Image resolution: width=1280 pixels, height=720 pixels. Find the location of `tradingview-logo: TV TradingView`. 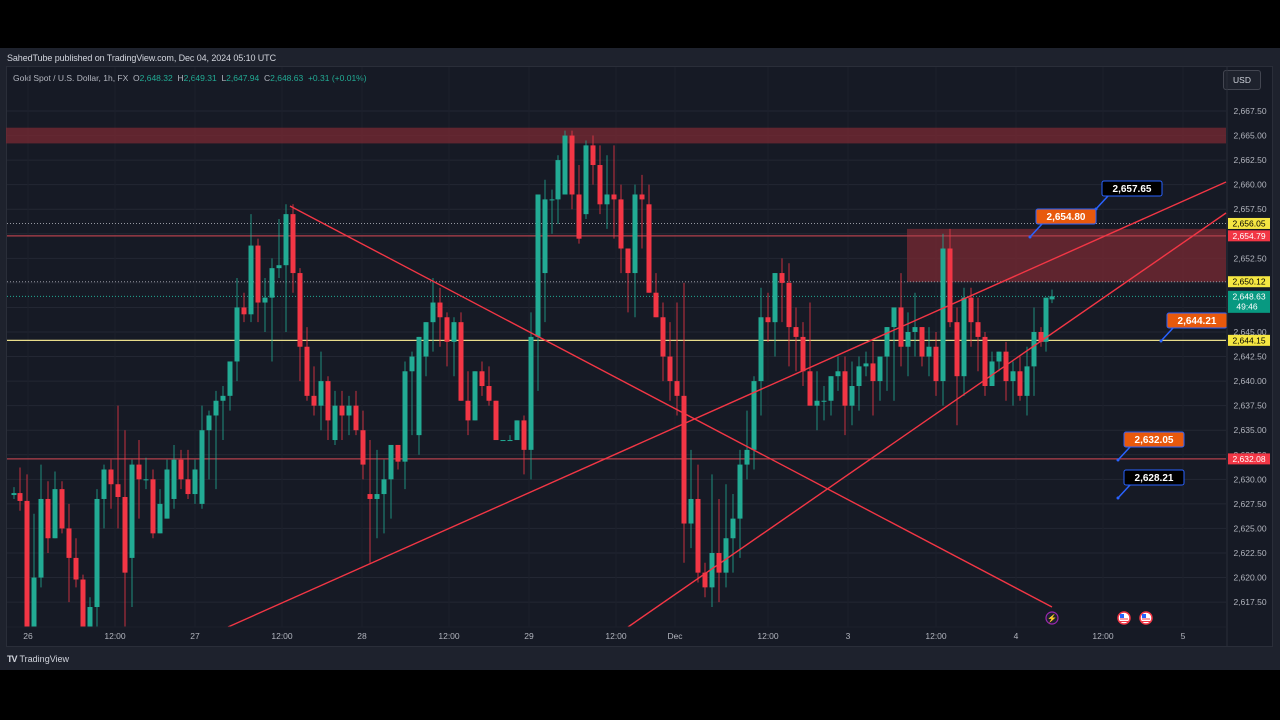

tradingview-logo: TV TradingView is located at coordinates (38, 659).